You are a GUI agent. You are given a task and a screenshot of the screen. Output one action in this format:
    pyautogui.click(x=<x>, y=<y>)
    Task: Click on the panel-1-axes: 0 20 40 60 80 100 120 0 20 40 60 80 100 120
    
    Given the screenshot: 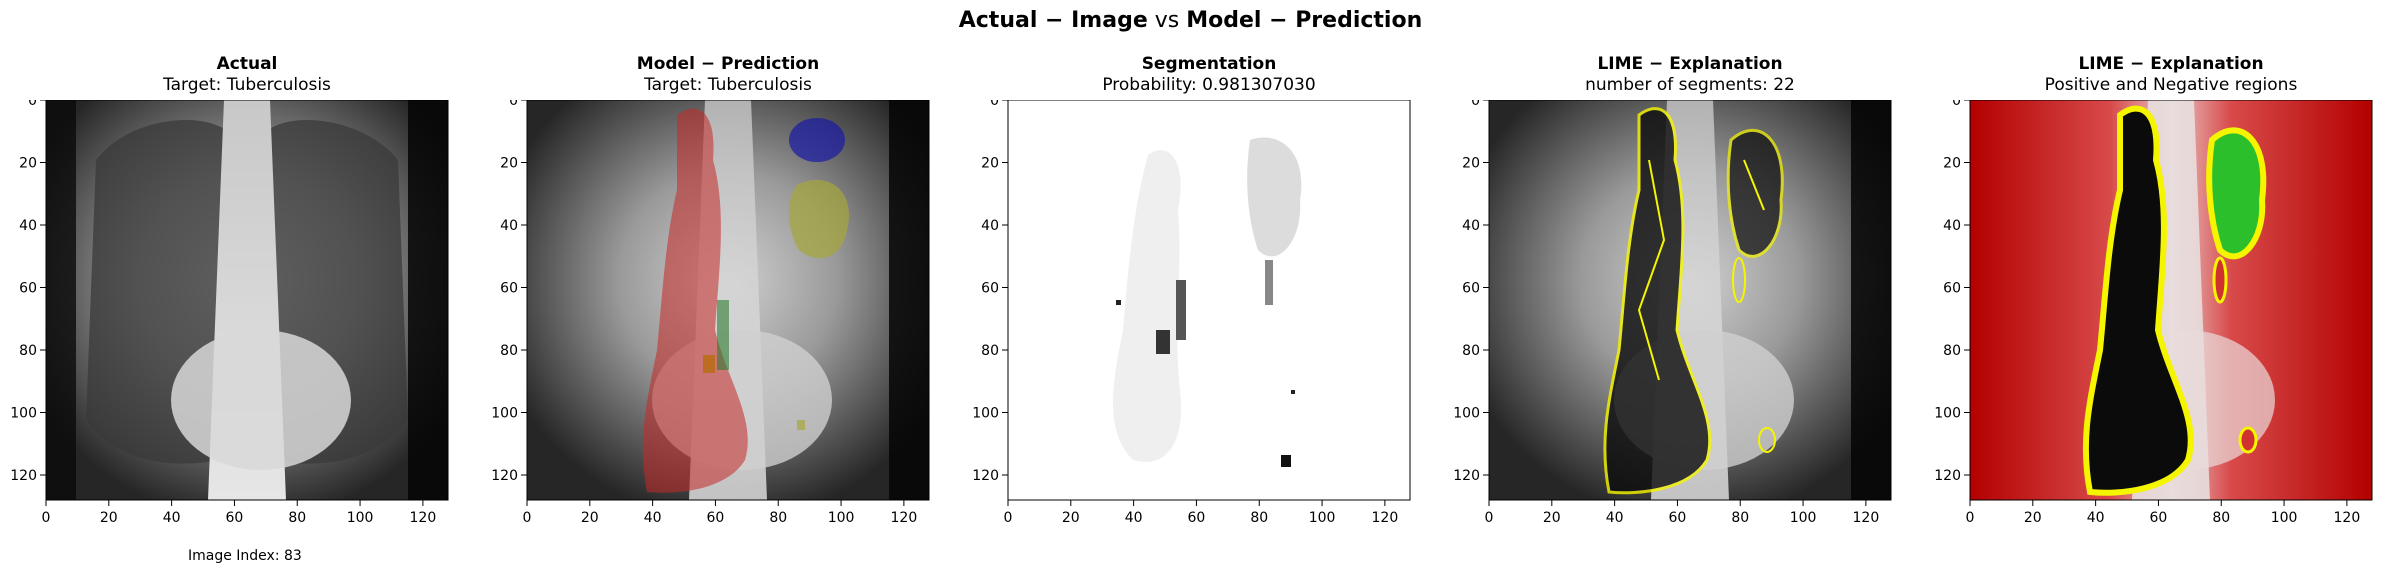 What is the action you would take?
    pyautogui.click(x=229, y=313)
    